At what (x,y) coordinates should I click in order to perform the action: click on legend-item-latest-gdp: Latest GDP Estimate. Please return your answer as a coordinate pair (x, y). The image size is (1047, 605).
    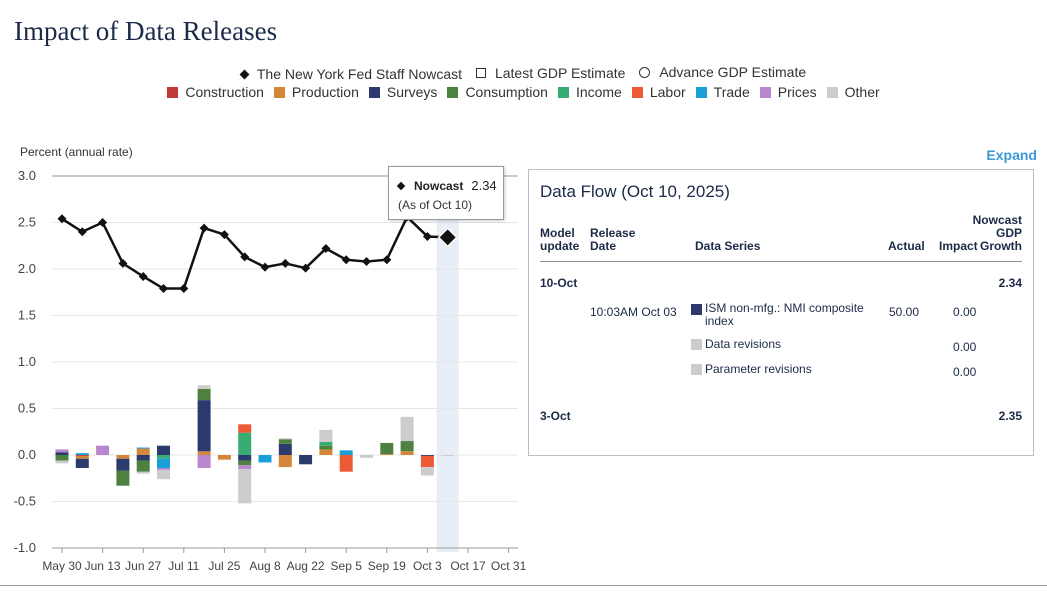
    Looking at the image, I should click on (550, 72).